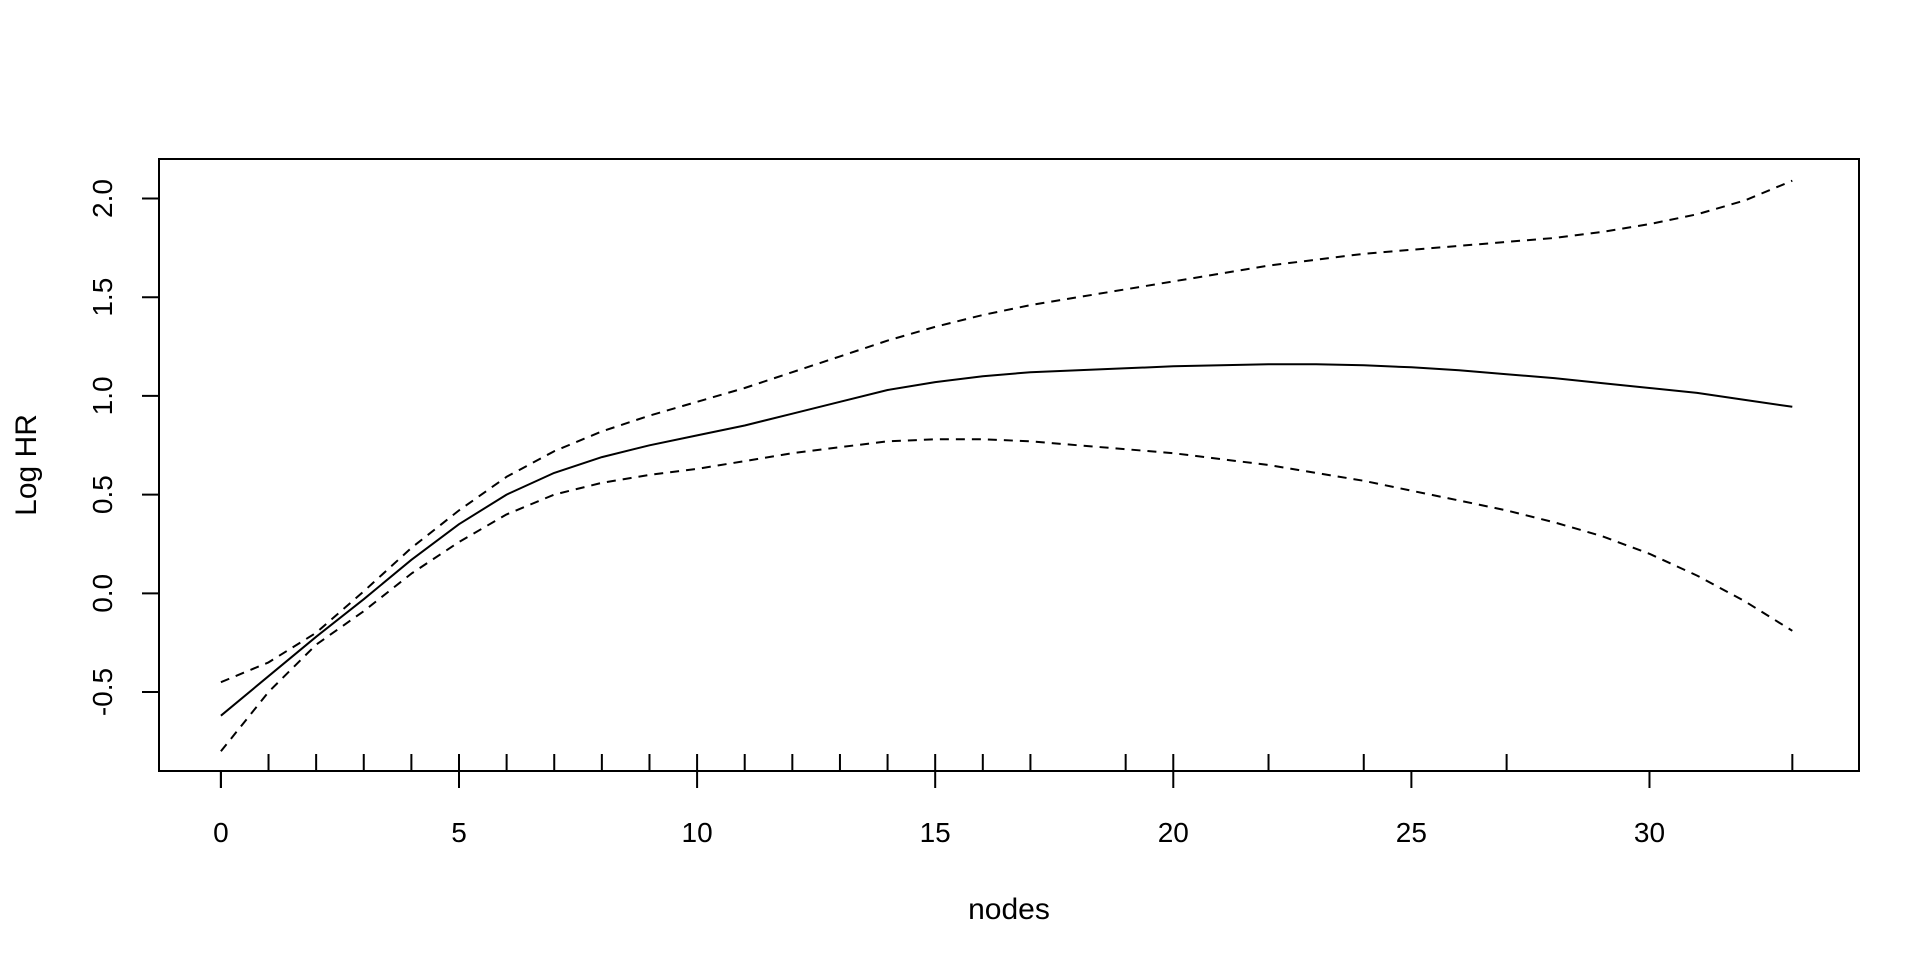 The width and height of the screenshot is (1920, 960). What do you see at coordinates (697, 832) in the screenshot?
I see `x-tick-label: 10` at bounding box center [697, 832].